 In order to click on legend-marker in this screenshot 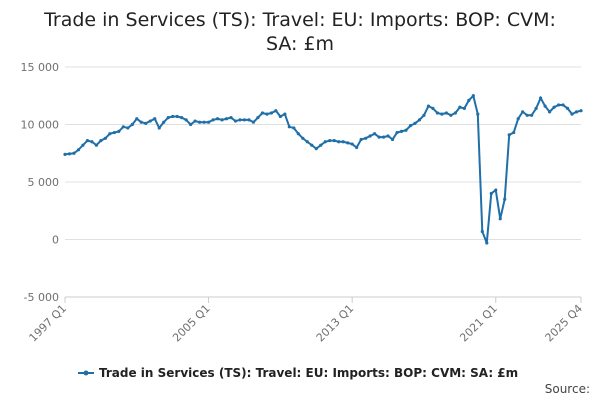, I will do `click(86, 373)`.